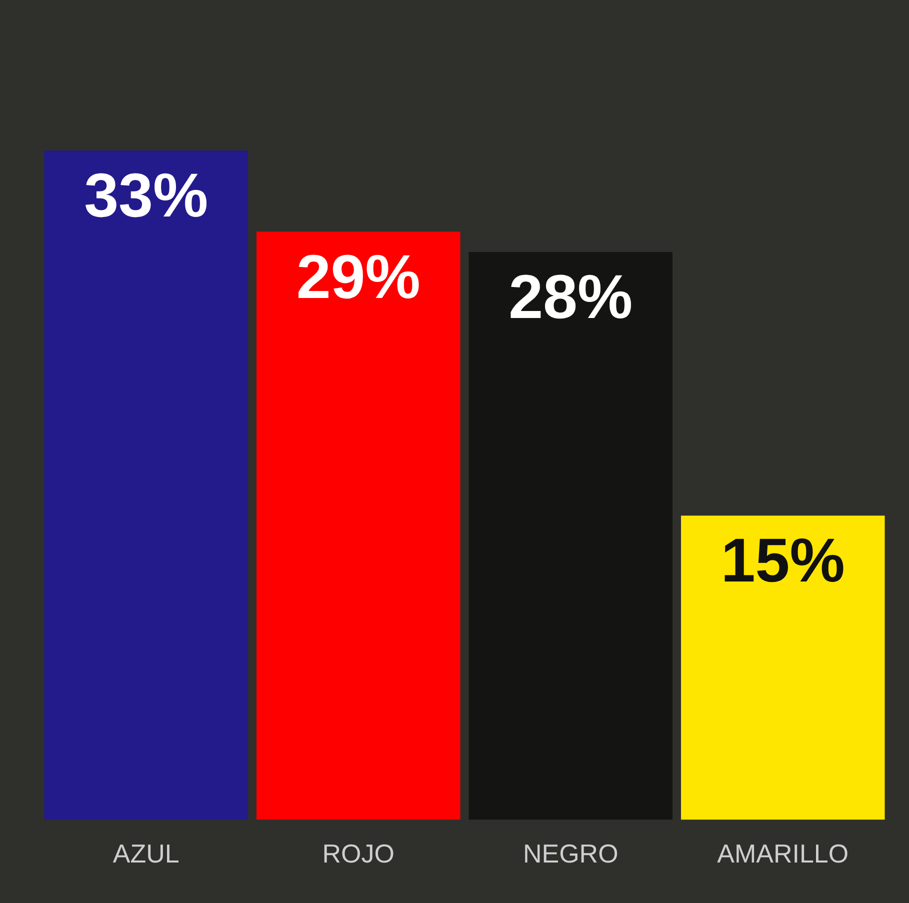 The height and width of the screenshot is (903, 909). I want to click on x-tick-label: ROJO, so click(358, 853).